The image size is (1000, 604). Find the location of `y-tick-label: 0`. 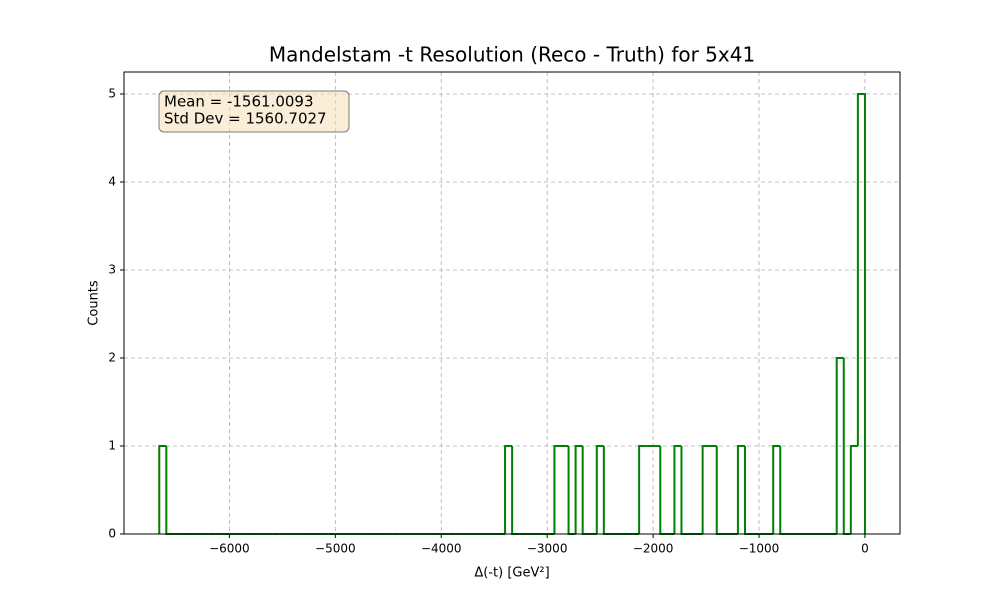

y-tick-label: 0 is located at coordinates (112, 534).